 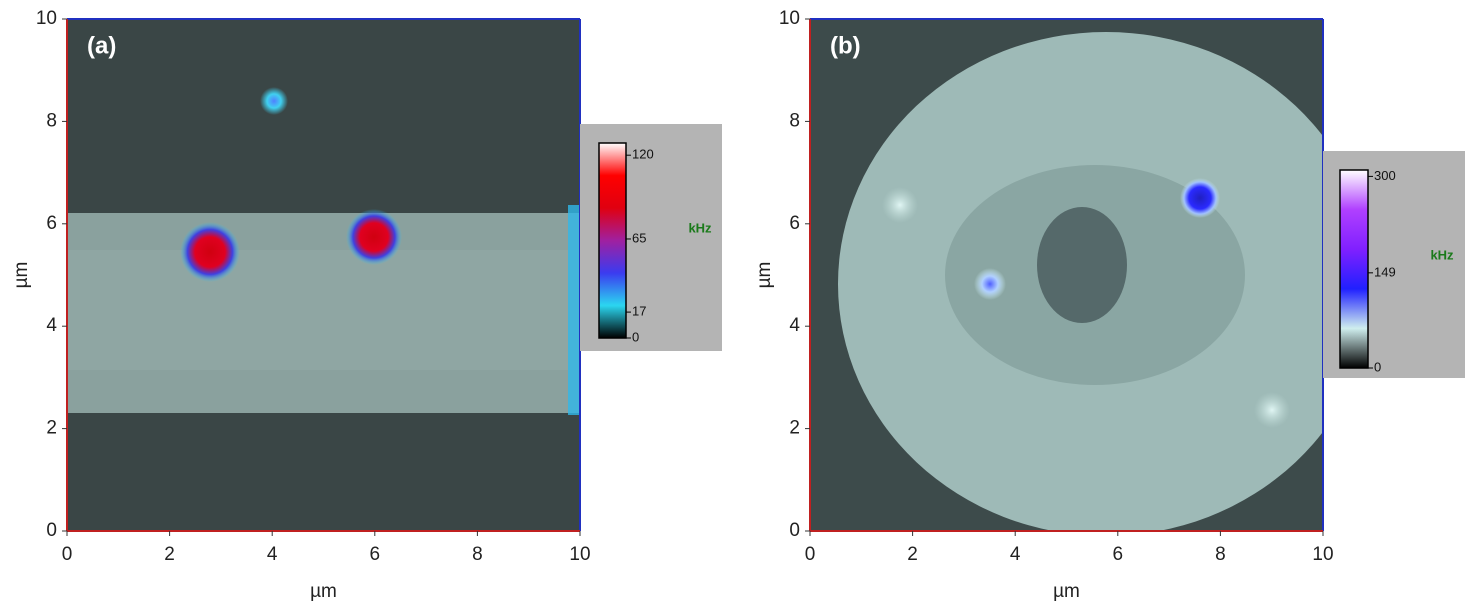 What do you see at coordinates (845, 45) in the screenshot?
I see `panel-label: (b)` at bounding box center [845, 45].